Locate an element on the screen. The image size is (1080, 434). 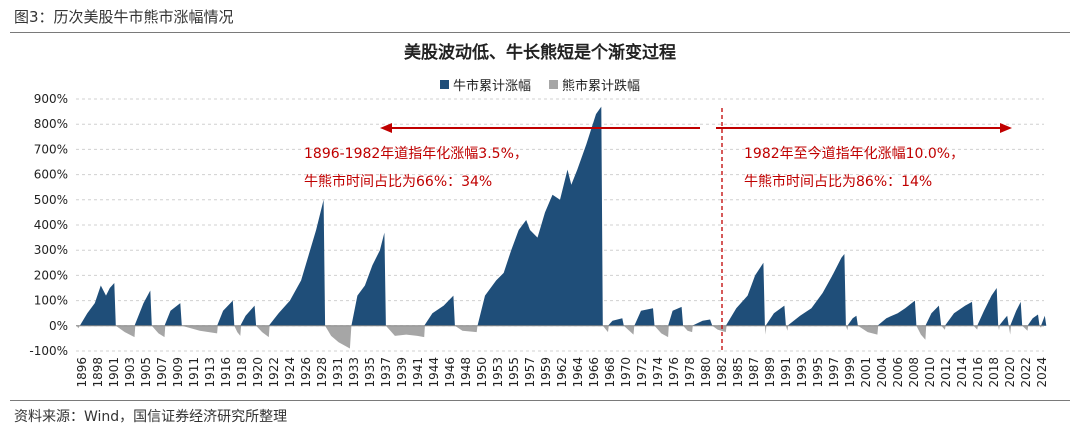
y-tick-label: 100% is located at coordinates (51, 301).